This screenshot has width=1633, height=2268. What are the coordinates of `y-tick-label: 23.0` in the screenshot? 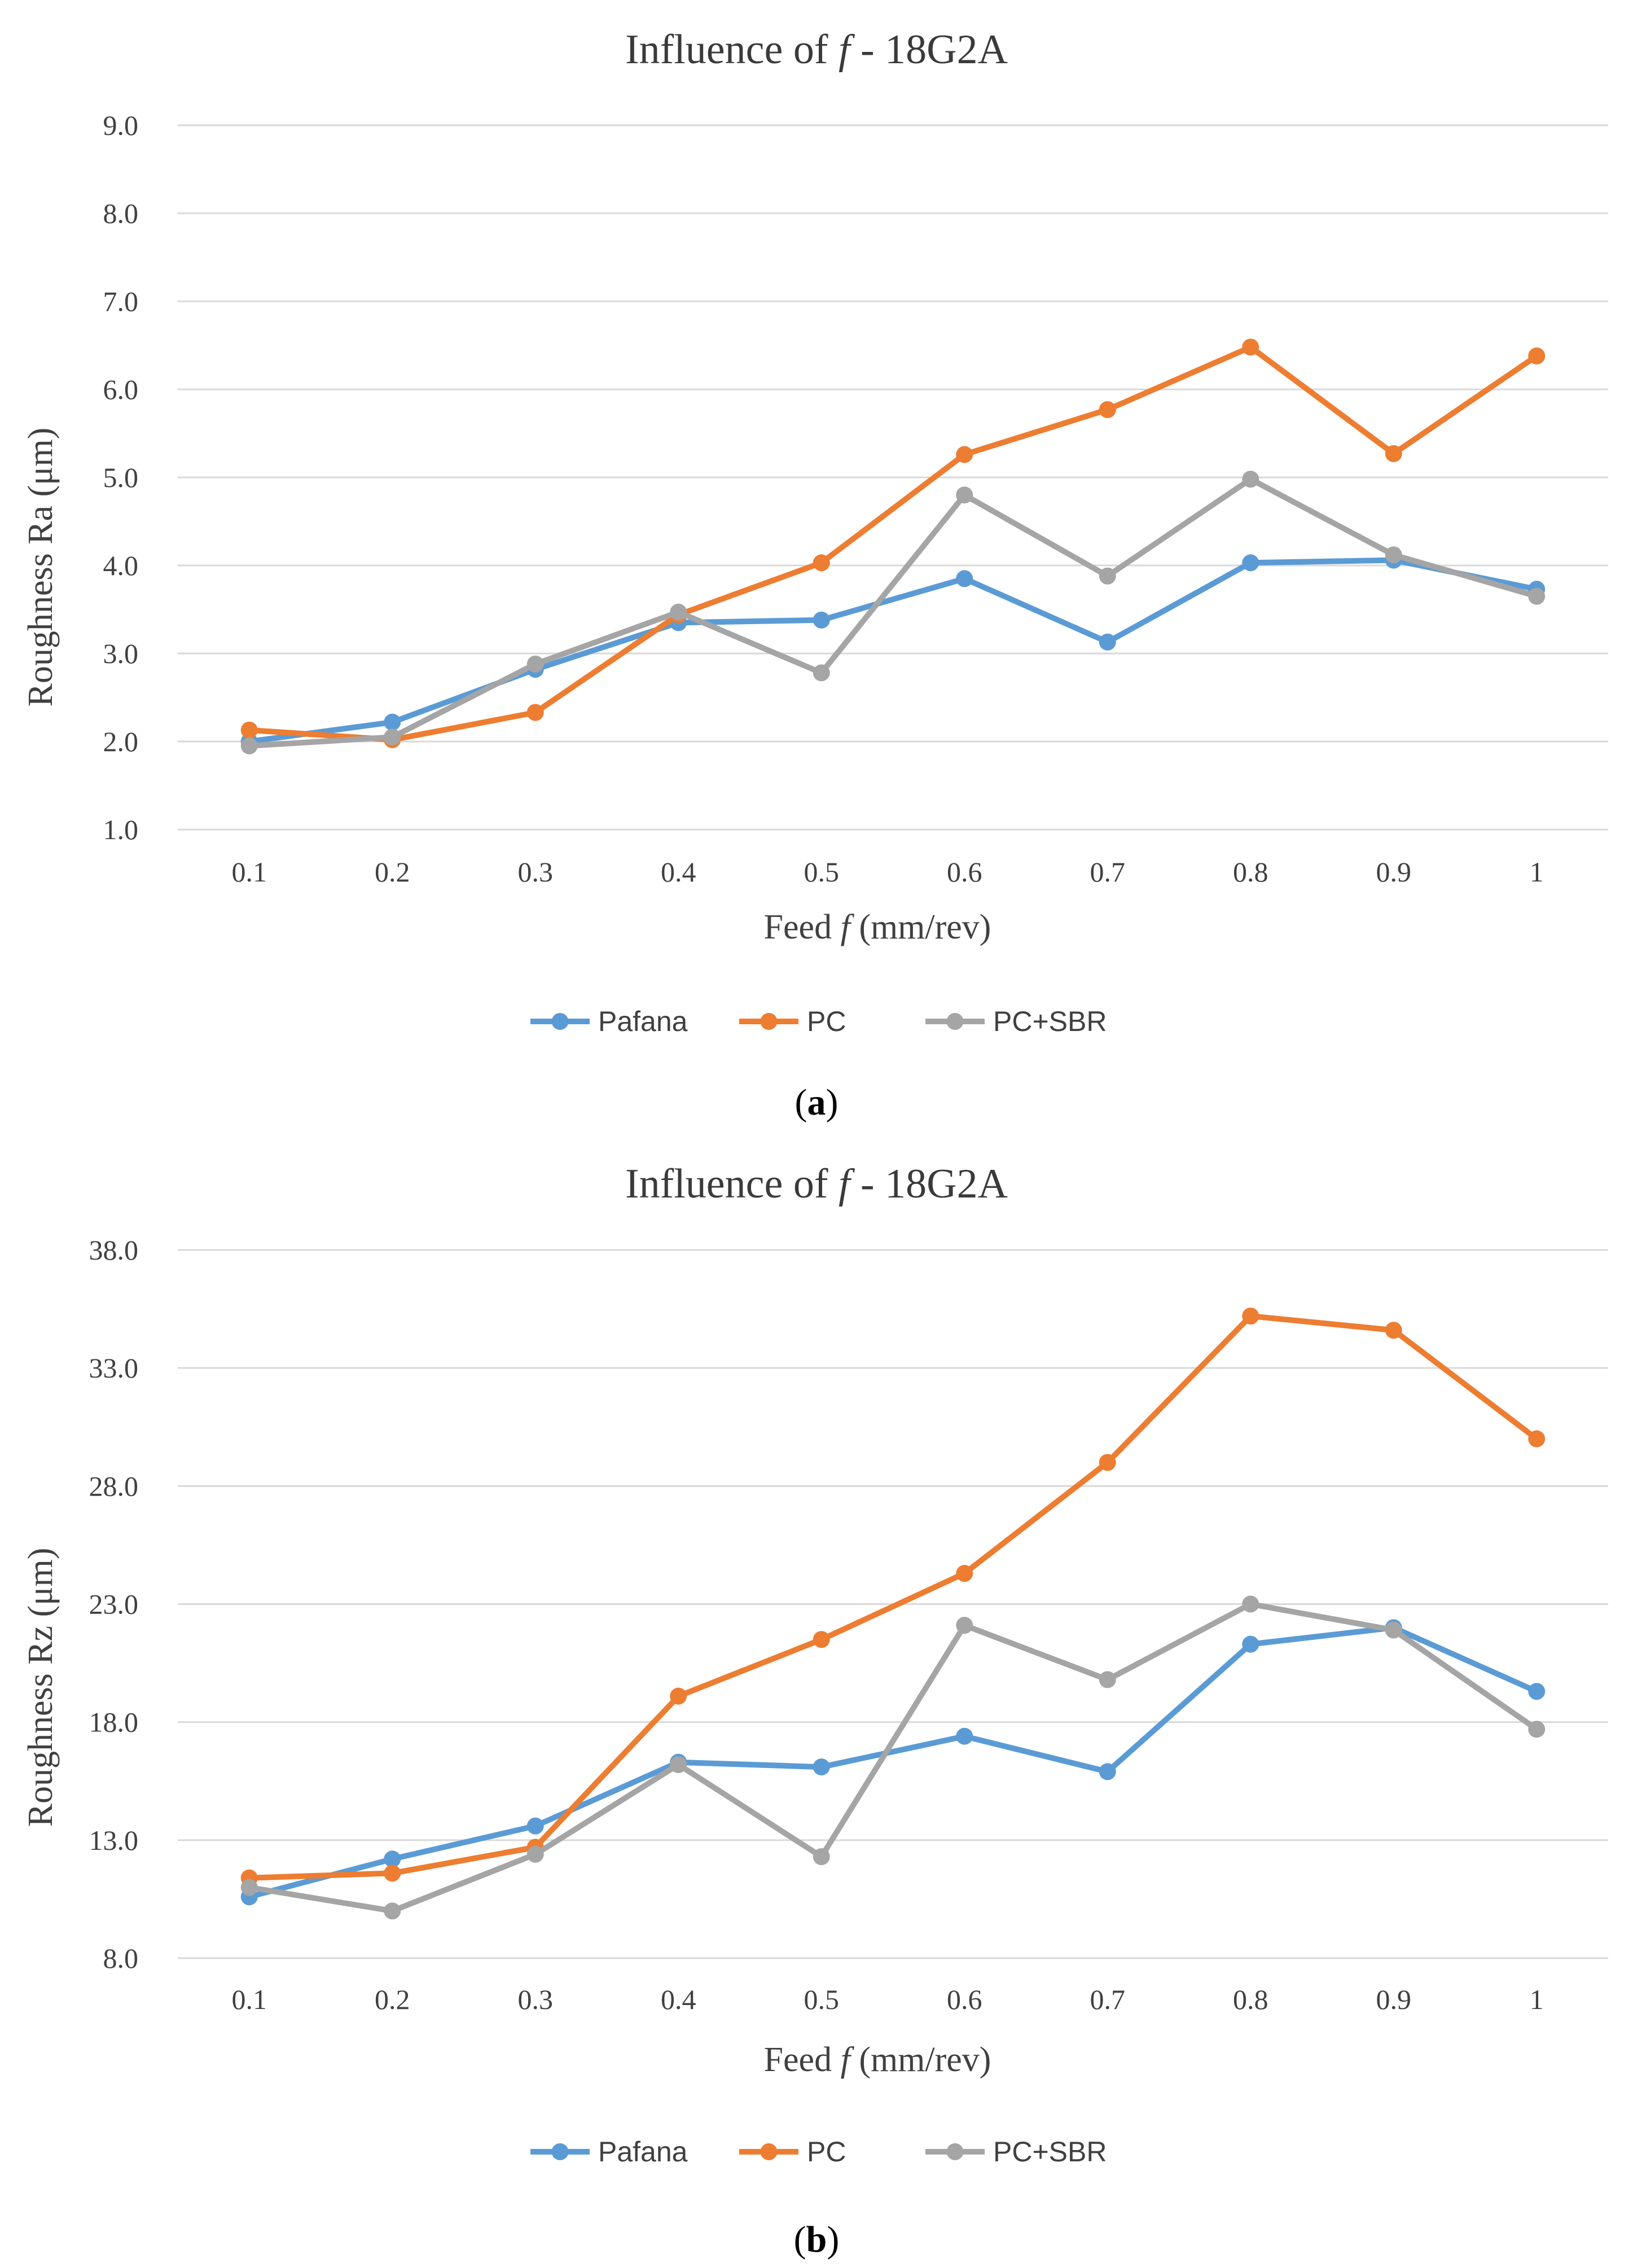 It's located at (114, 1604).